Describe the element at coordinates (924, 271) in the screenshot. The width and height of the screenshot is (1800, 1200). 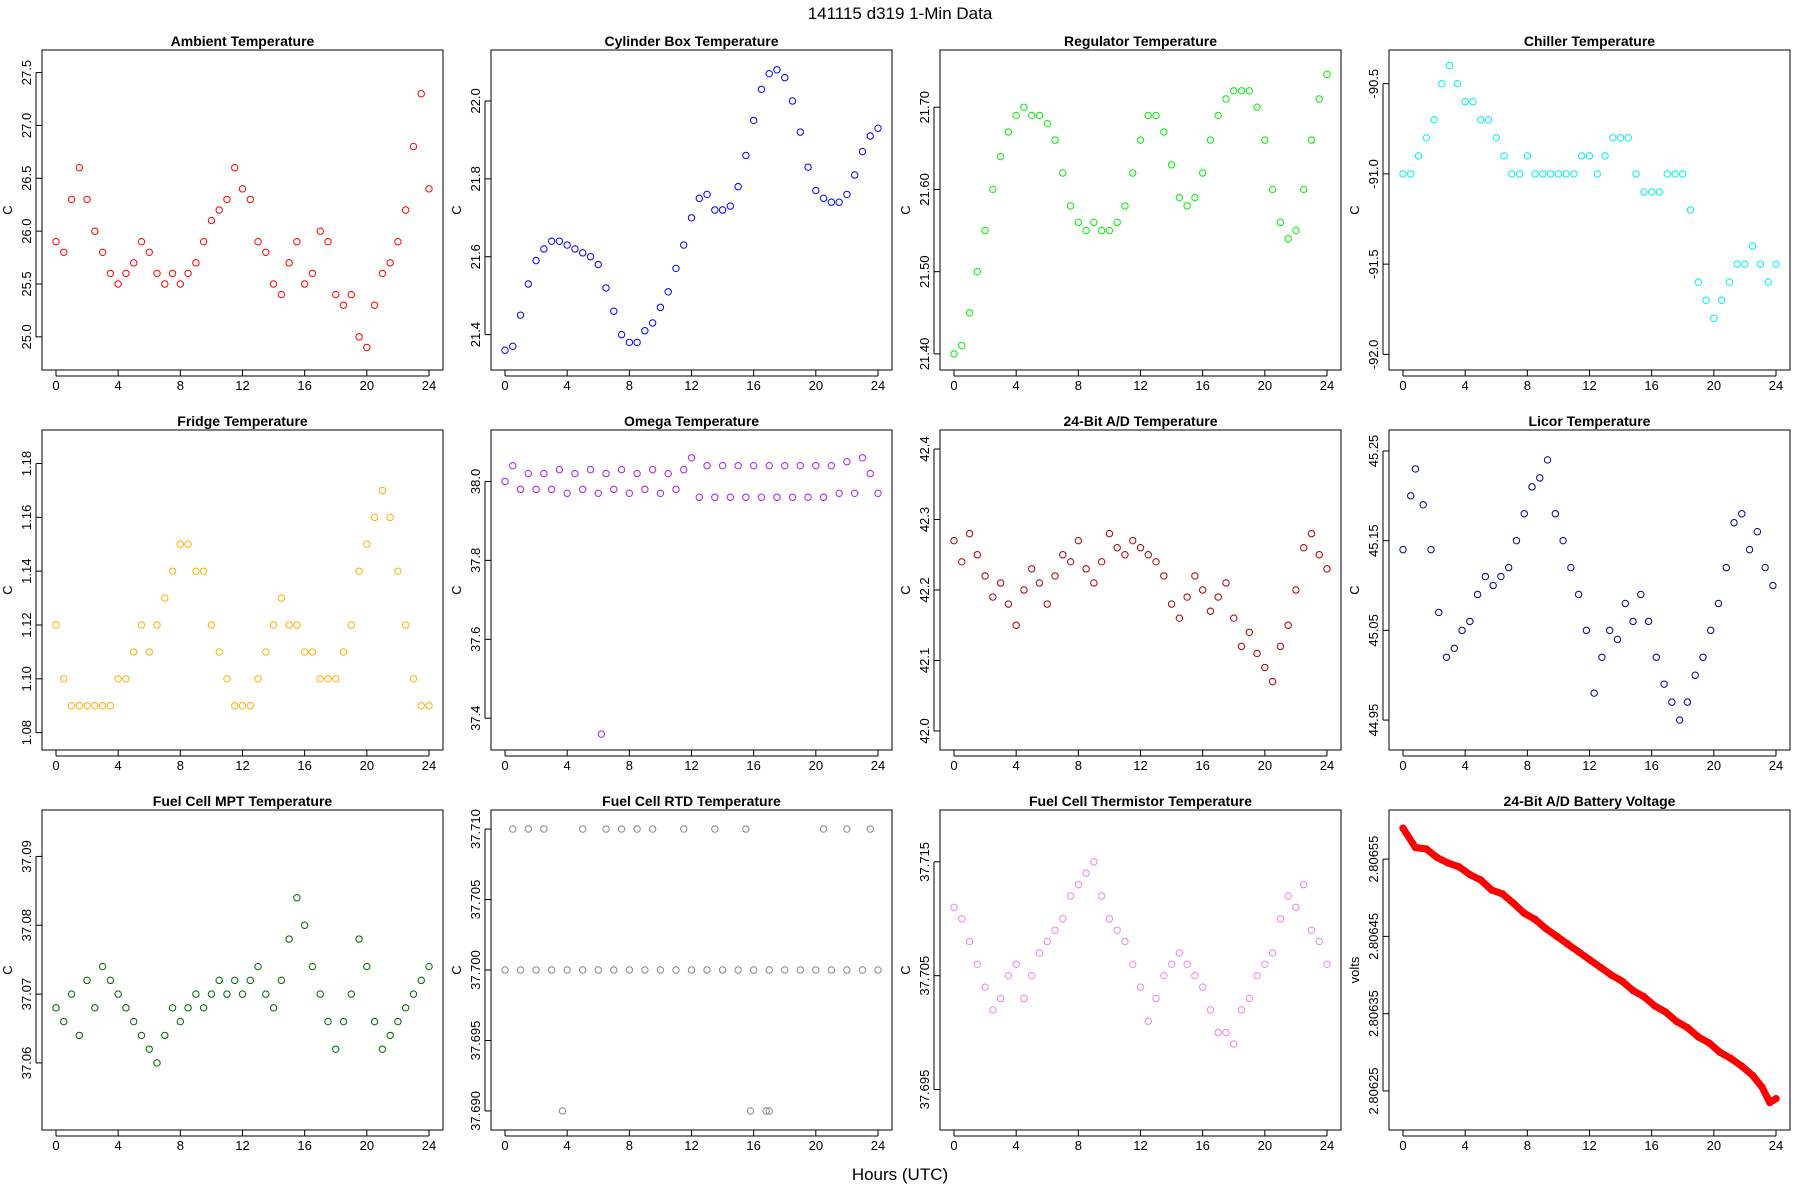
I see `y-tick-label: 21.50` at that location.